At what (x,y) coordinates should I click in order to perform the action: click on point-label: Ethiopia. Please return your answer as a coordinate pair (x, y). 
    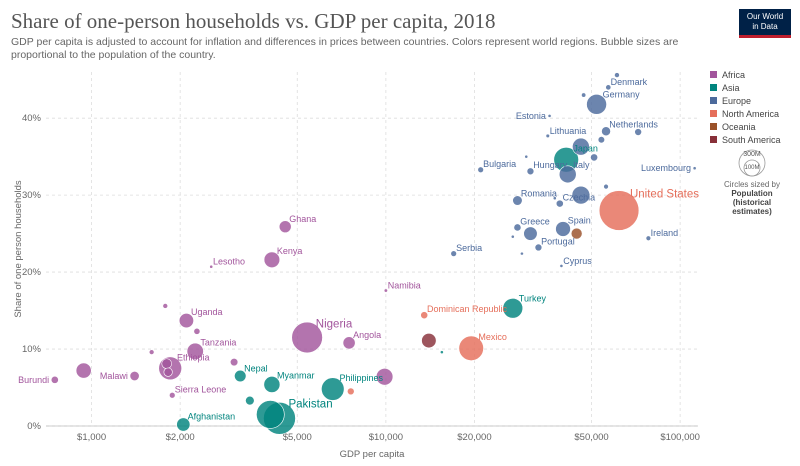
    Looking at the image, I should click on (193, 357).